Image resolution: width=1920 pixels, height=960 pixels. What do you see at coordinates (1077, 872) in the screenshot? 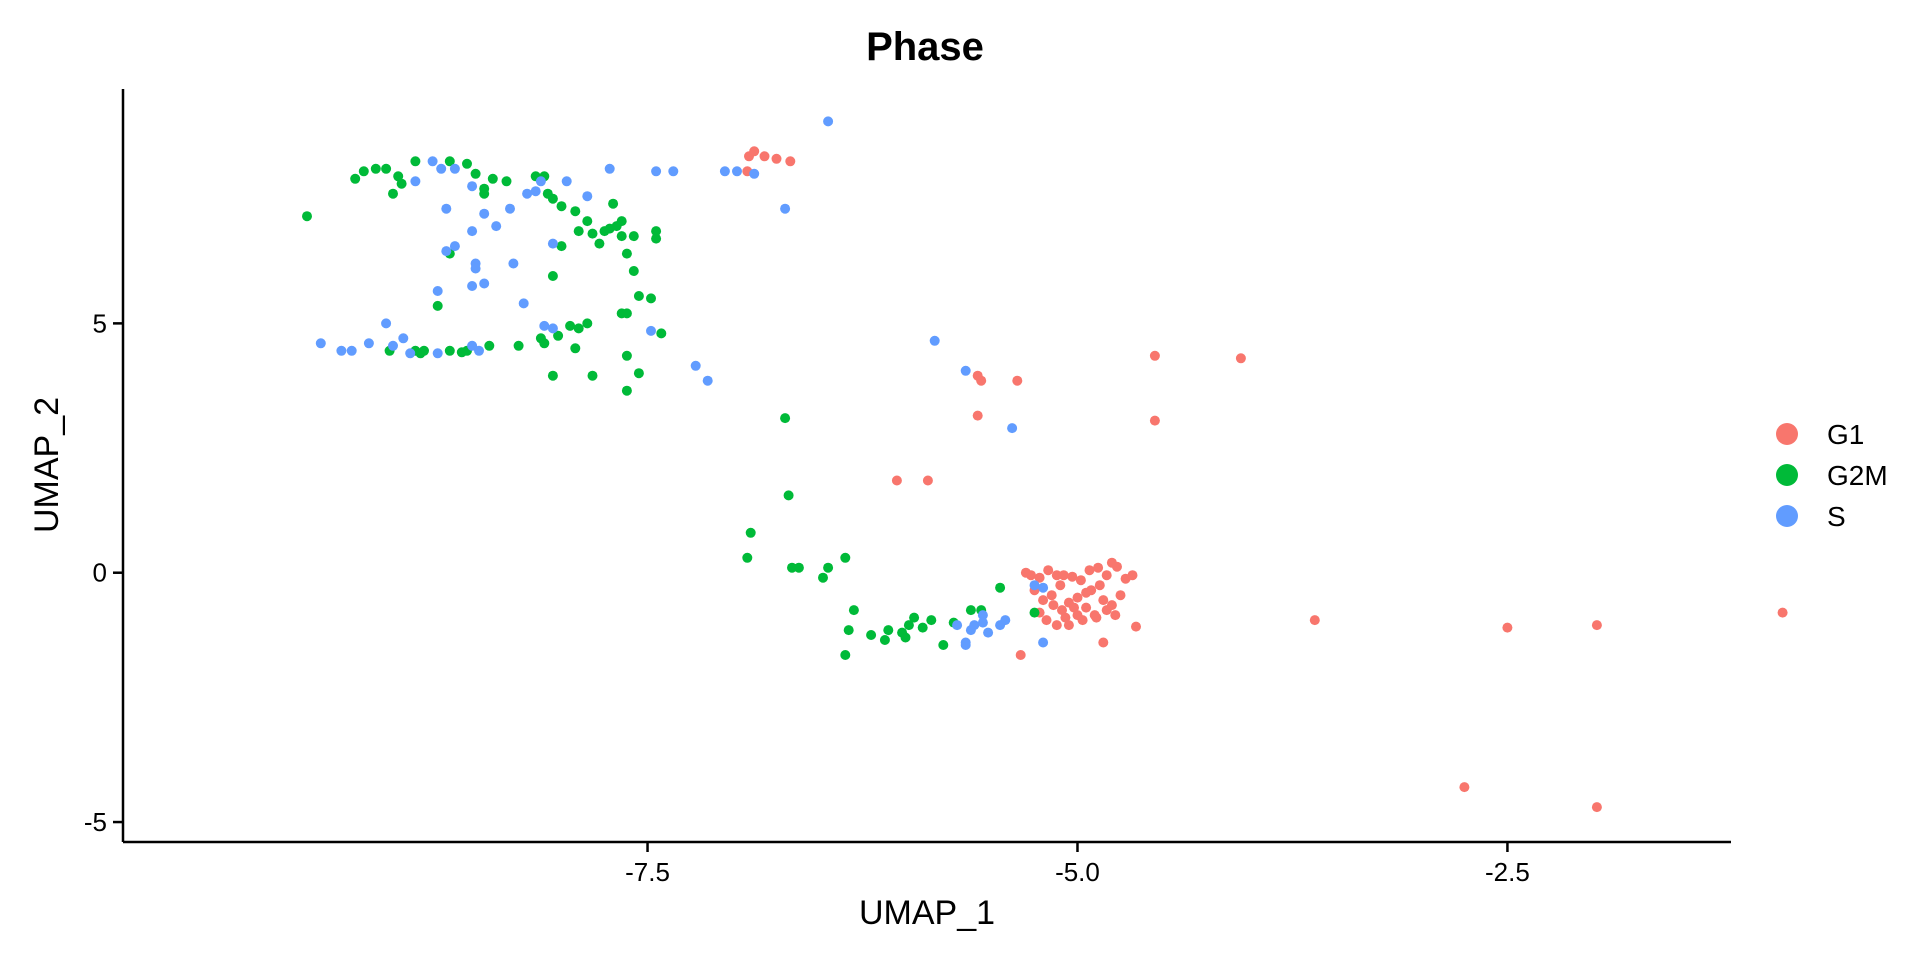
I see `x-tick-label: -5.0` at bounding box center [1077, 872].